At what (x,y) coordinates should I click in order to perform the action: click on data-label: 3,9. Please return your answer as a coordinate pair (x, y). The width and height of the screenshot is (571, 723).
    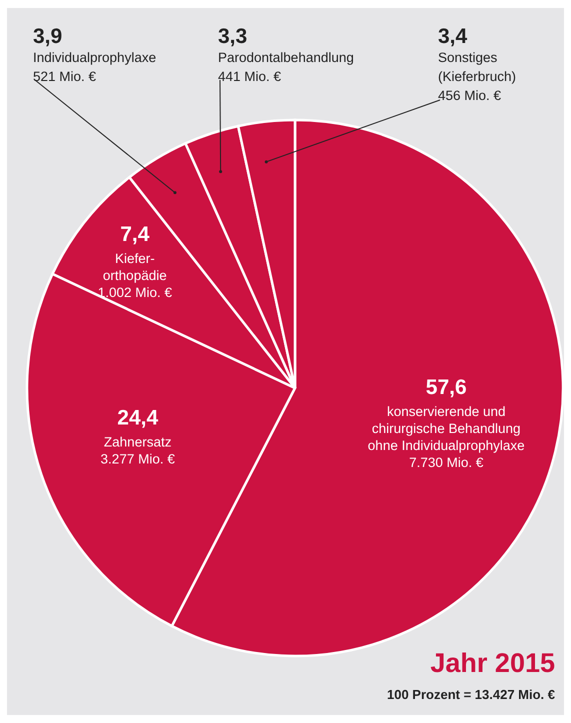
    Looking at the image, I should click on (47, 36).